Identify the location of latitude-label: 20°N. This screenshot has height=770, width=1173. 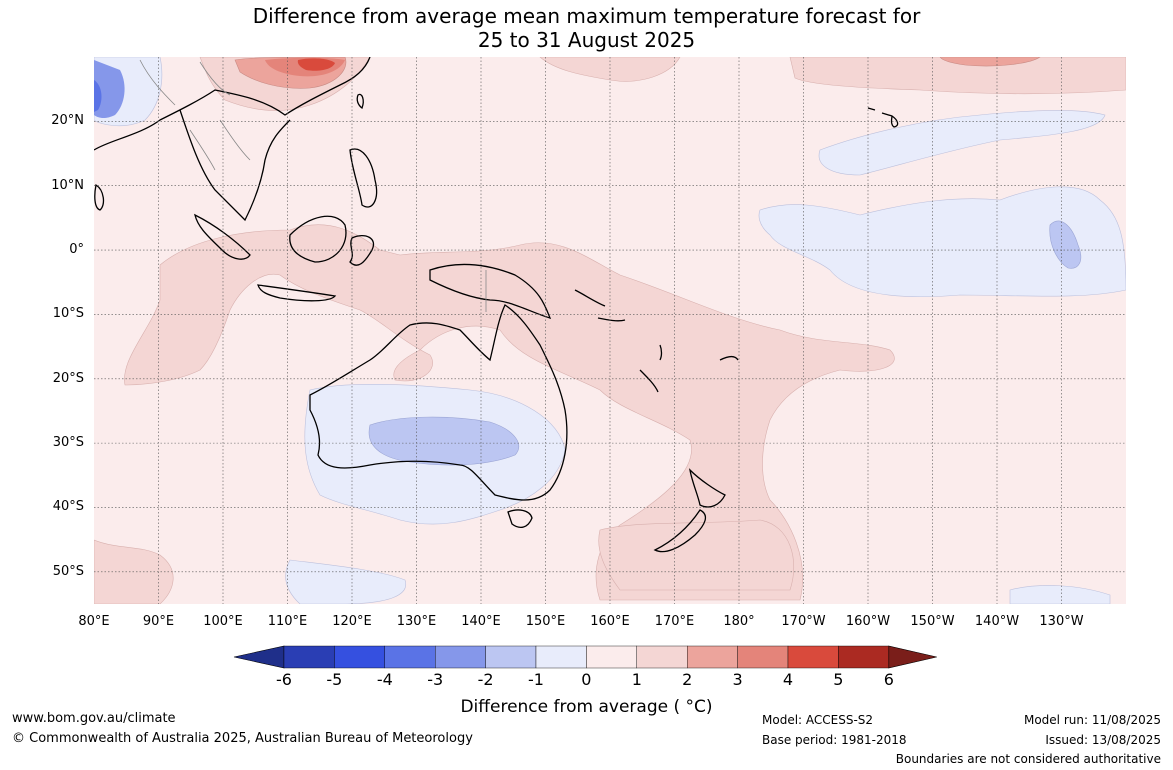
(67, 121).